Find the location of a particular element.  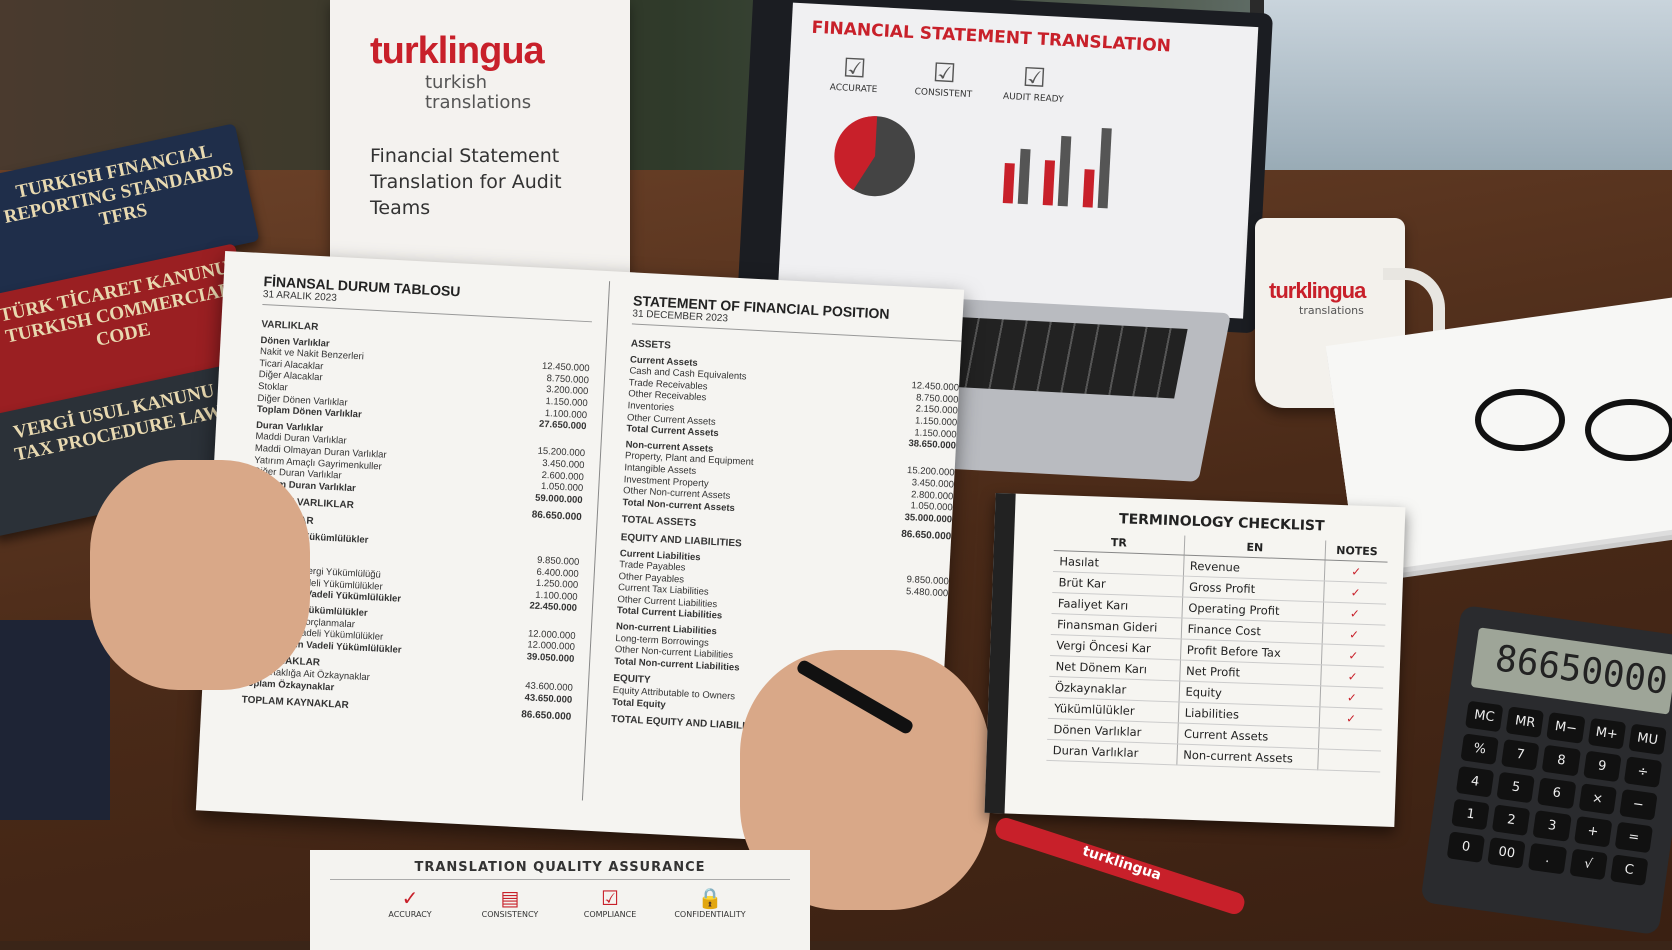

row-value: 39.050.000 is located at coordinates (550, 658).